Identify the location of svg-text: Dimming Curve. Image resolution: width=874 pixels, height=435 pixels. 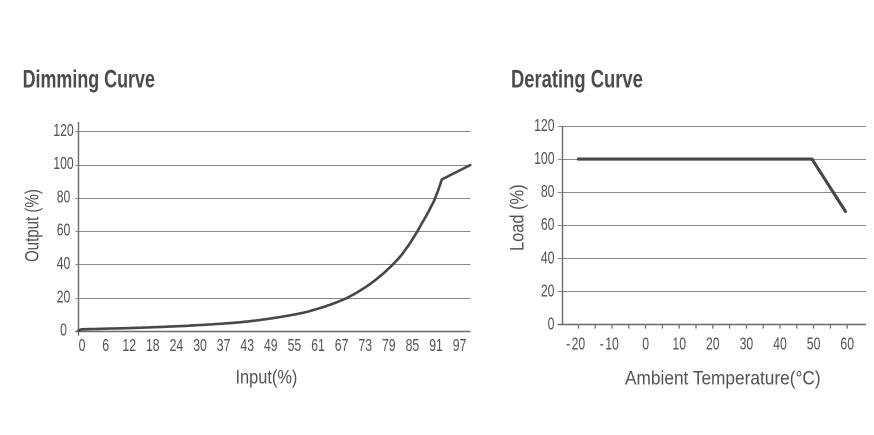
(89, 79).